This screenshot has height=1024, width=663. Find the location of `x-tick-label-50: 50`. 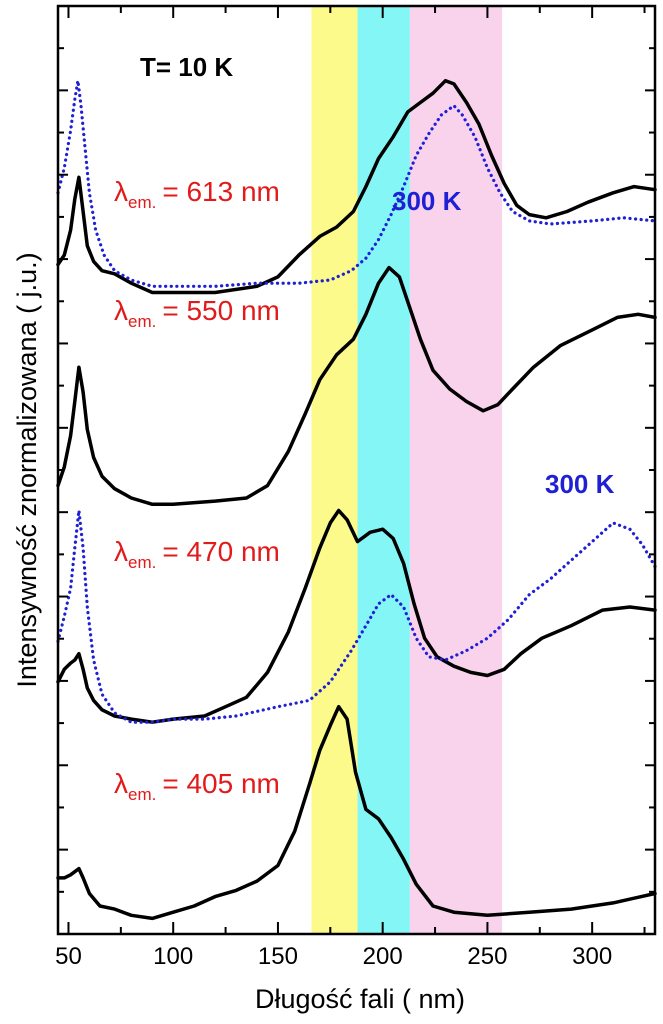

x-tick-label-50: 50 is located at coordinates (68, 956).